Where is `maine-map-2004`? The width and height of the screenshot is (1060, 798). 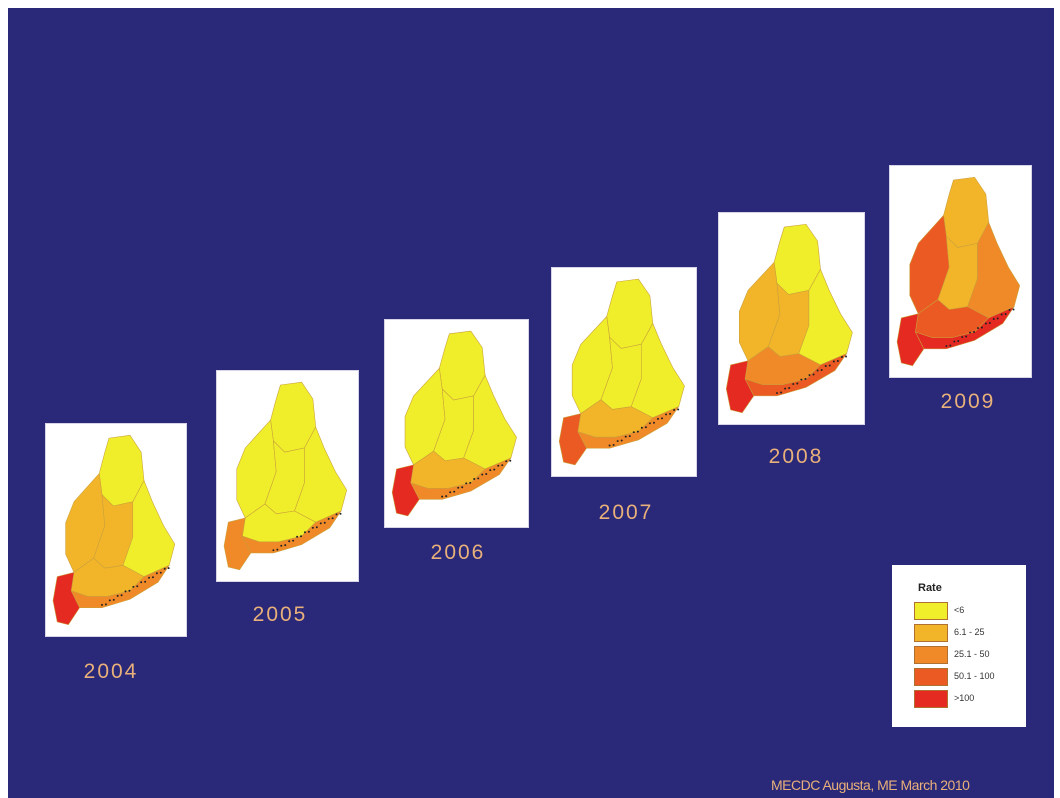
maine-map-2004 is located at coordinates (114, 530).